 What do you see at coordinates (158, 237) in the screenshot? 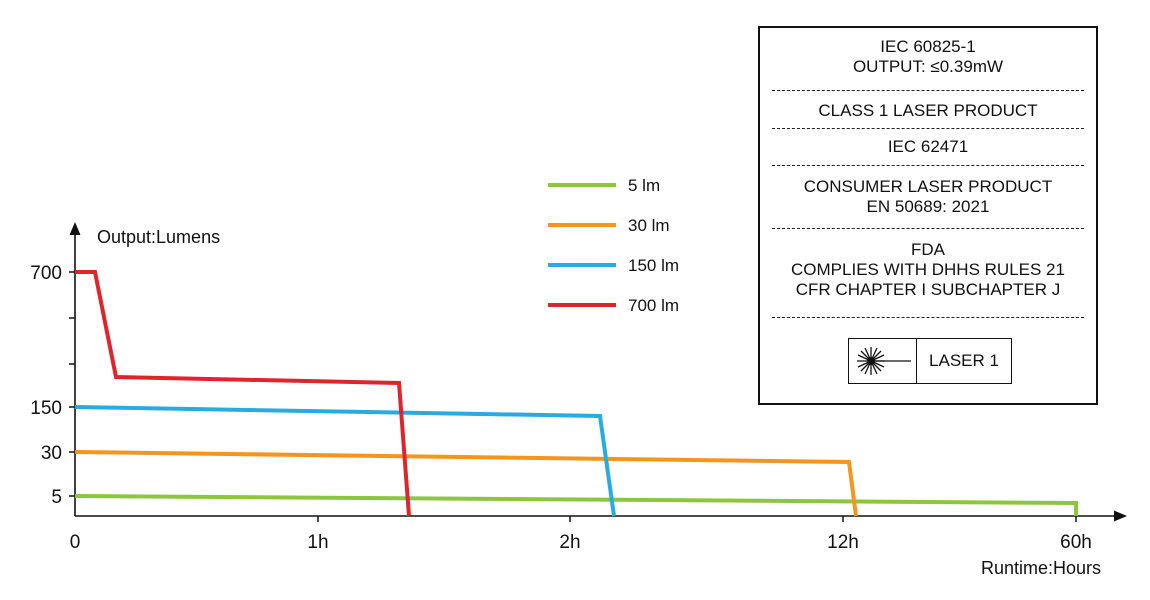
I see `y-axis-title: Output:Lumens` at bounding box center [158, 237].